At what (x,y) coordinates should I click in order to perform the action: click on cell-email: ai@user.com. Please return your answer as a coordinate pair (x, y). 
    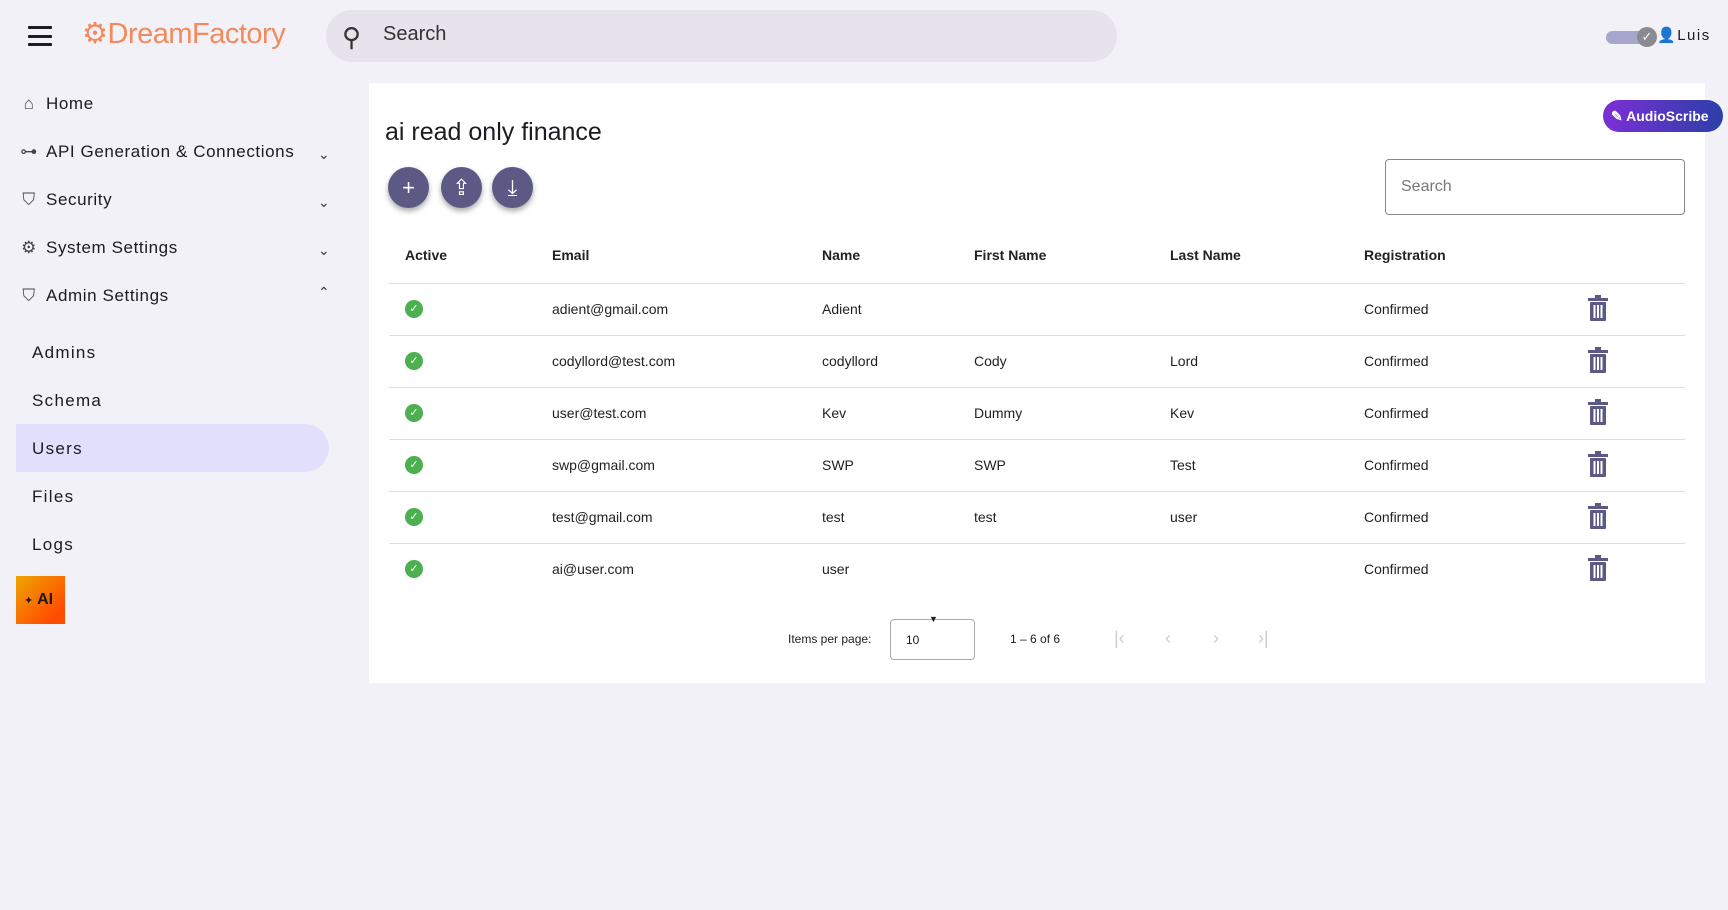
    Looking at the image, I should click on (593, 569).